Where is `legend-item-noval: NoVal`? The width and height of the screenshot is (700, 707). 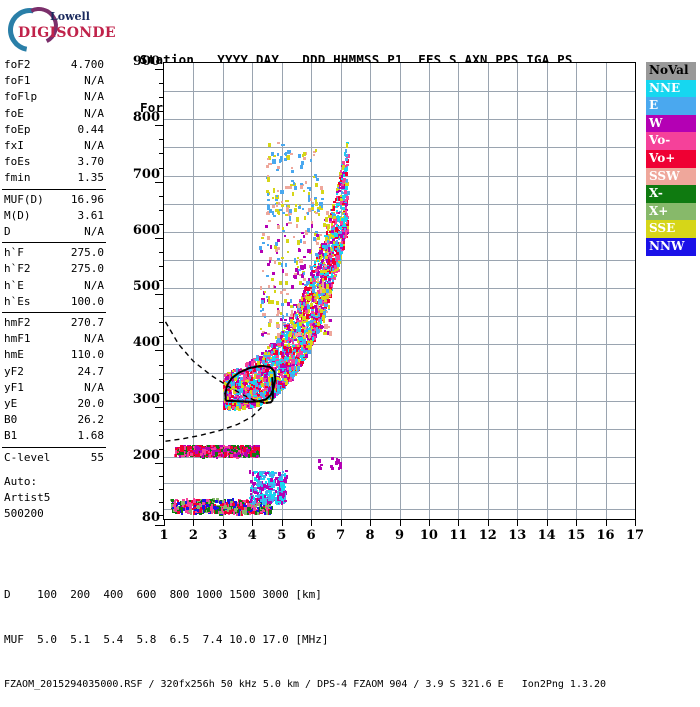 legend-item-noval: NoVal is located at coordinates (671, 71).